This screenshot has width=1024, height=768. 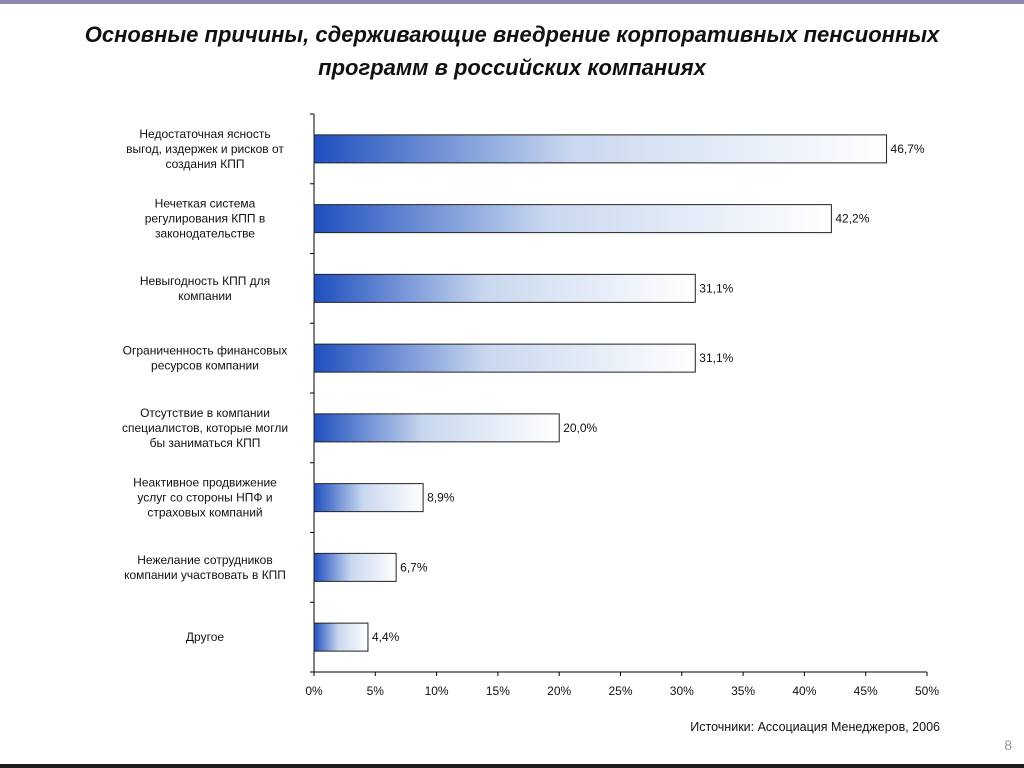 What do you see at coordinates (1008, 745) in the screenshot?
I see `page-number: 8` at bounding box center [1008, 745].